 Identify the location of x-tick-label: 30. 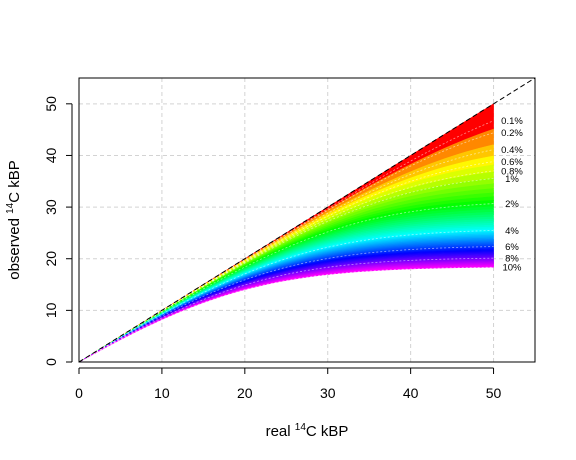
(328, 393).